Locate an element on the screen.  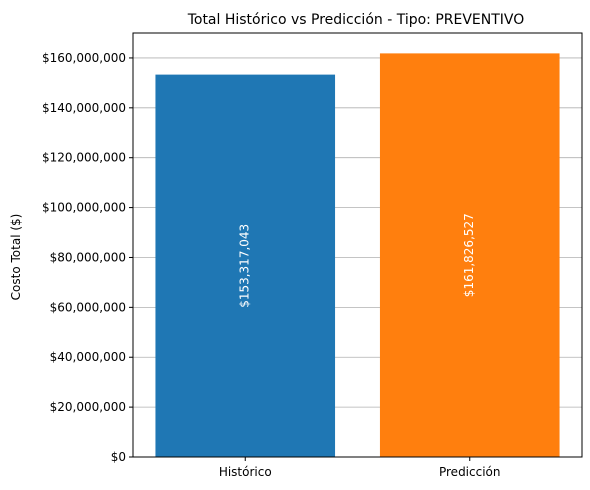
y-tick-label: $140,000,000 is located at coordinates (84, 108).